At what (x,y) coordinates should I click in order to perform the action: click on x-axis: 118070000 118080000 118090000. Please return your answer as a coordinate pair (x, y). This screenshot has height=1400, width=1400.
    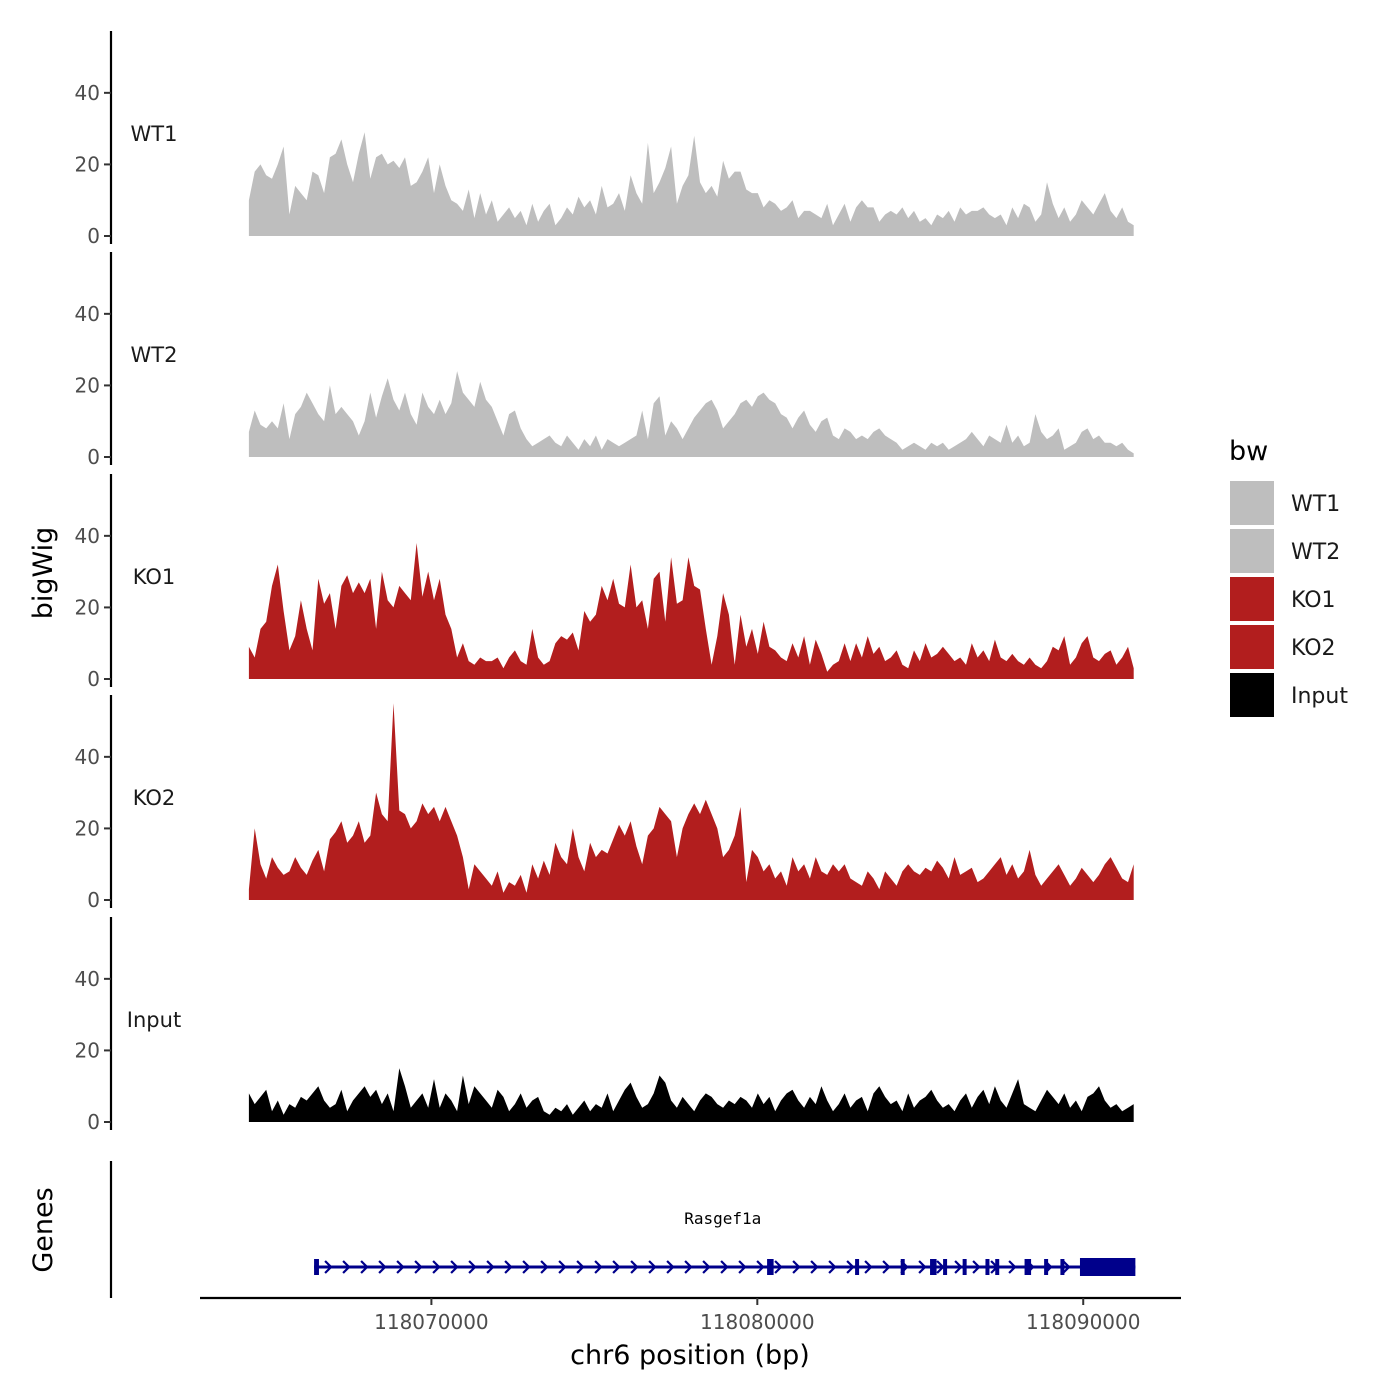
    Looking at the image, I should click on (690, 1315).